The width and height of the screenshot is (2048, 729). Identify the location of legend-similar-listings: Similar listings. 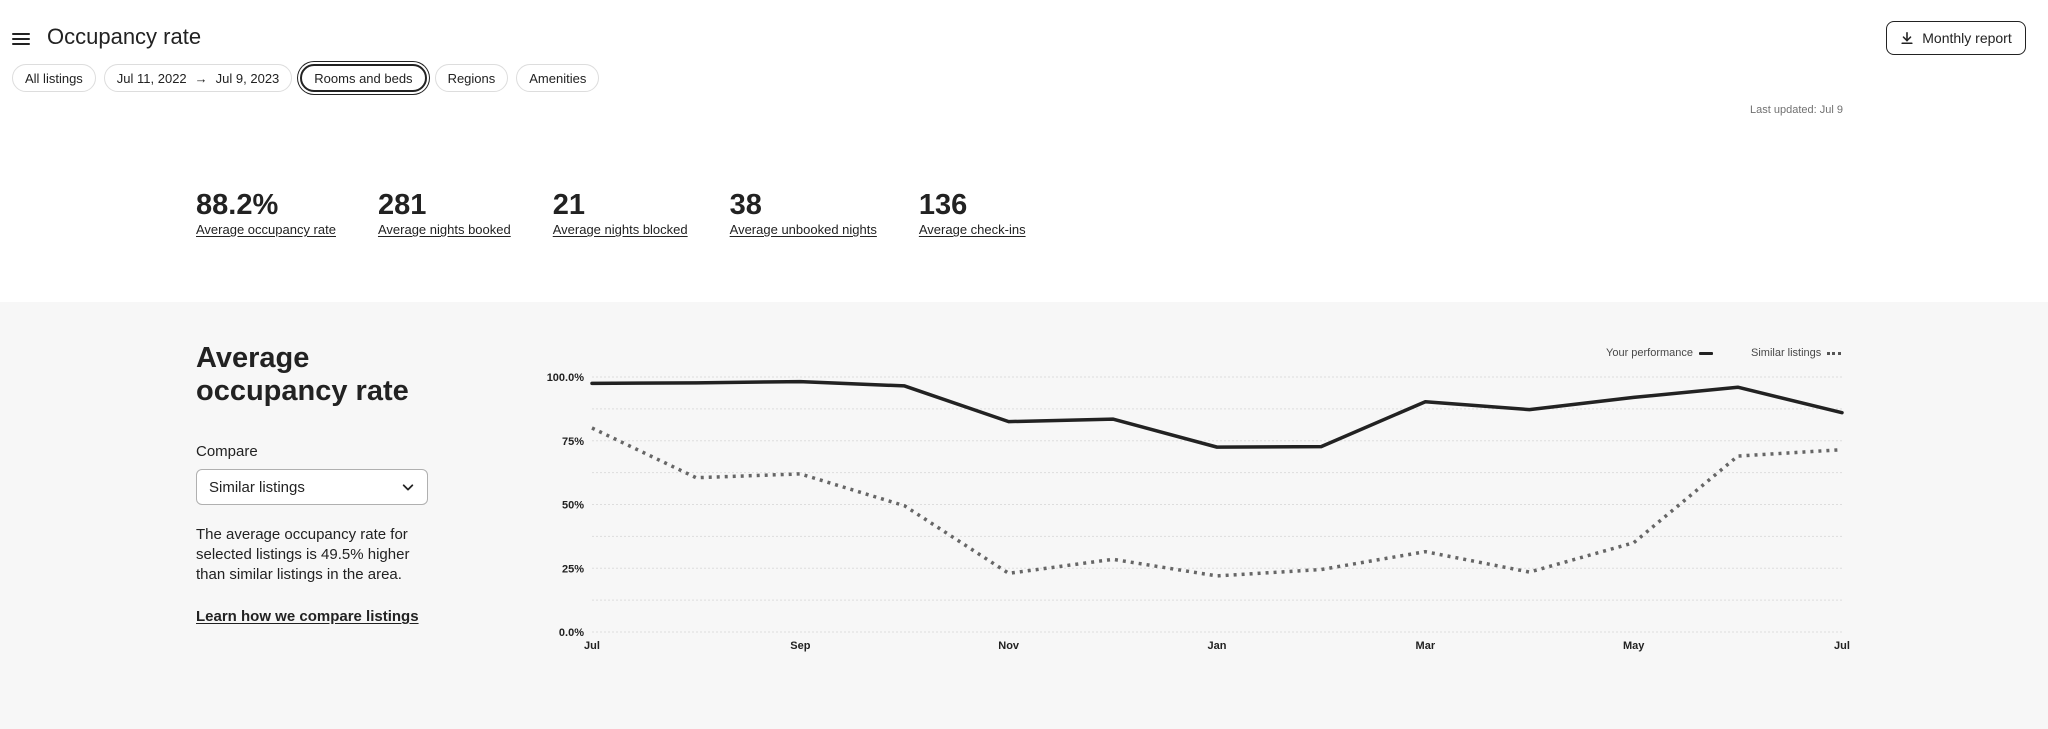
(1796, 353).